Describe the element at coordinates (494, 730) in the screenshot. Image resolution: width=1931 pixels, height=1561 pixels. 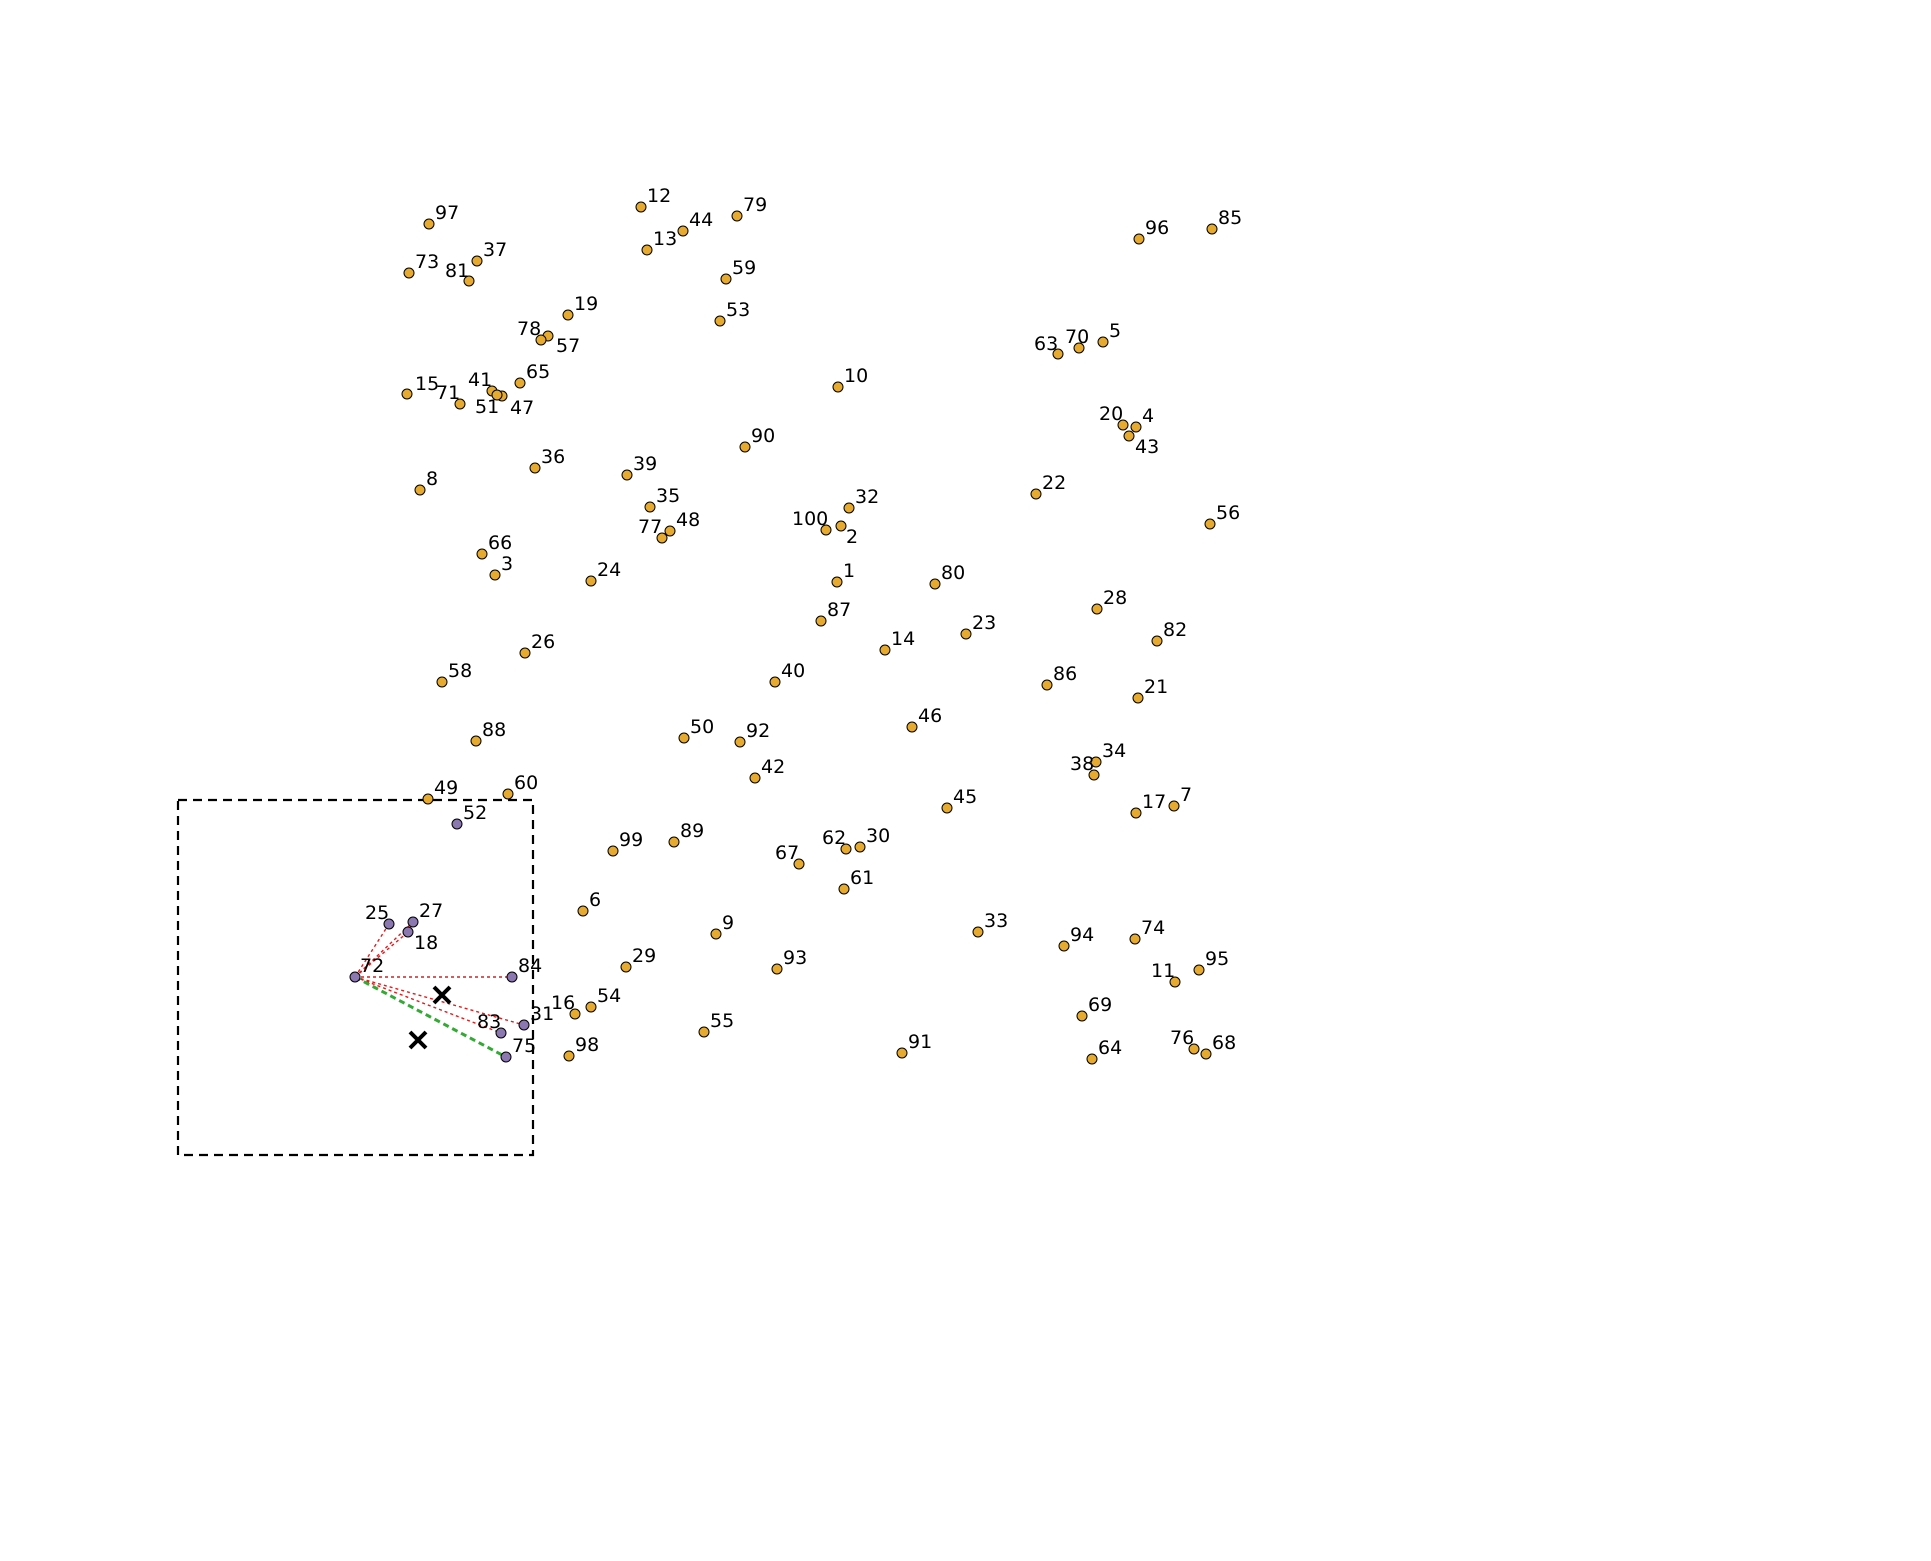
I see `point-label-88: 88` at that location.